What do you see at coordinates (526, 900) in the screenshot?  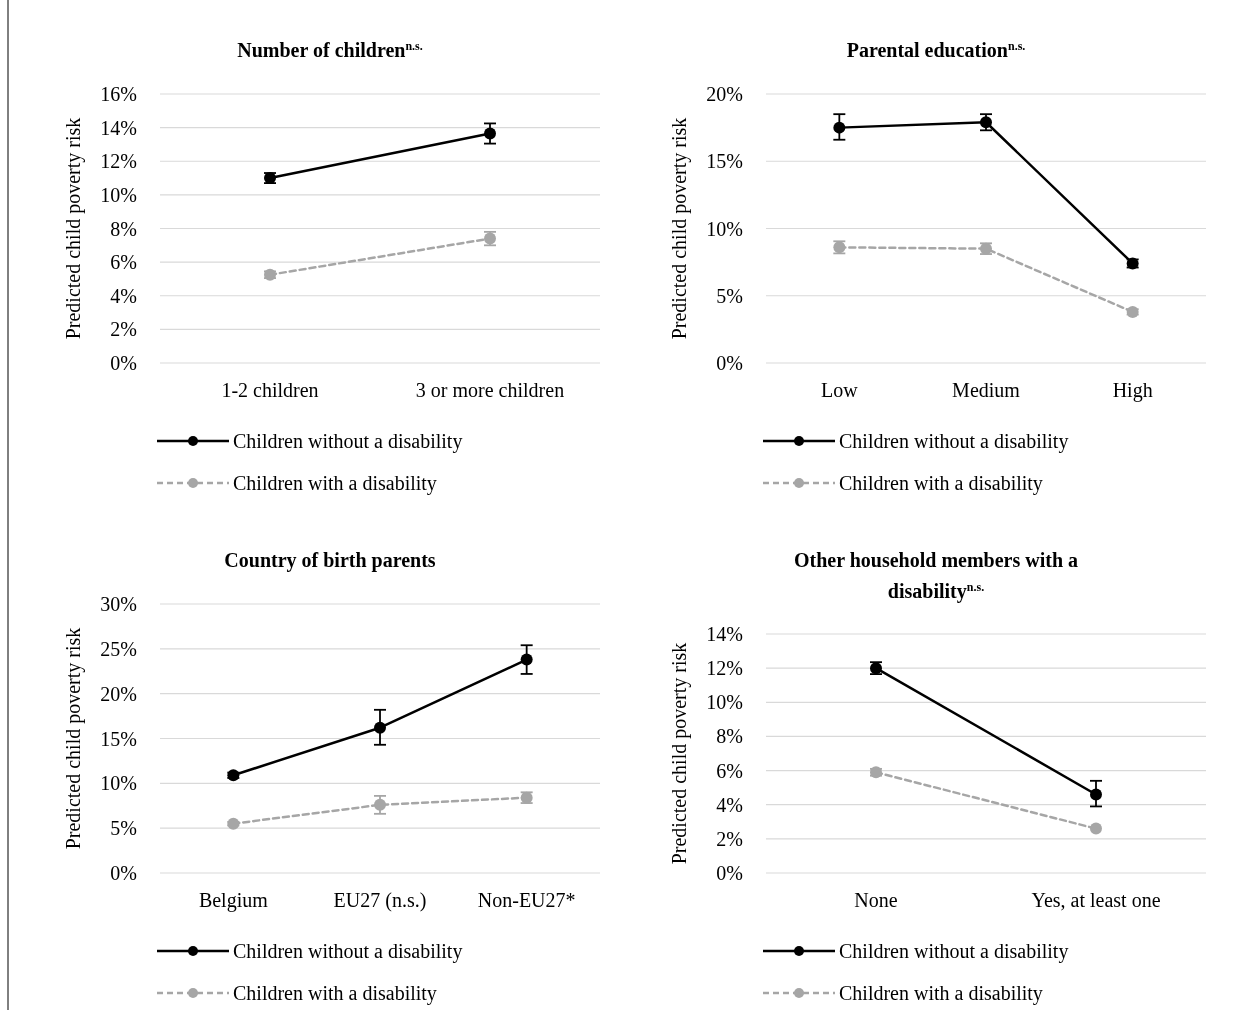 I see `x-tick-label: Non-EU27*` at bounding box center [526, 900].